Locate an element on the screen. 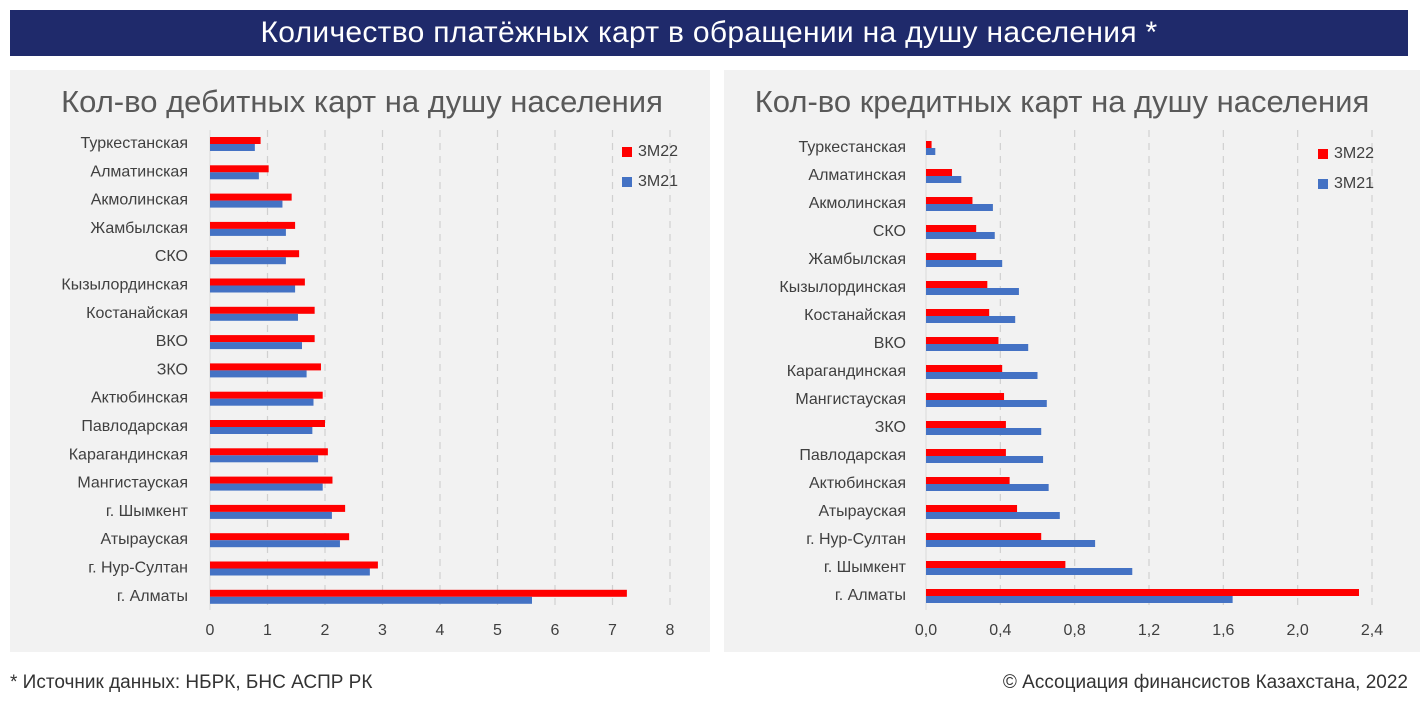  x-tick-label: 0,0 is located at coordinates (926, 630).